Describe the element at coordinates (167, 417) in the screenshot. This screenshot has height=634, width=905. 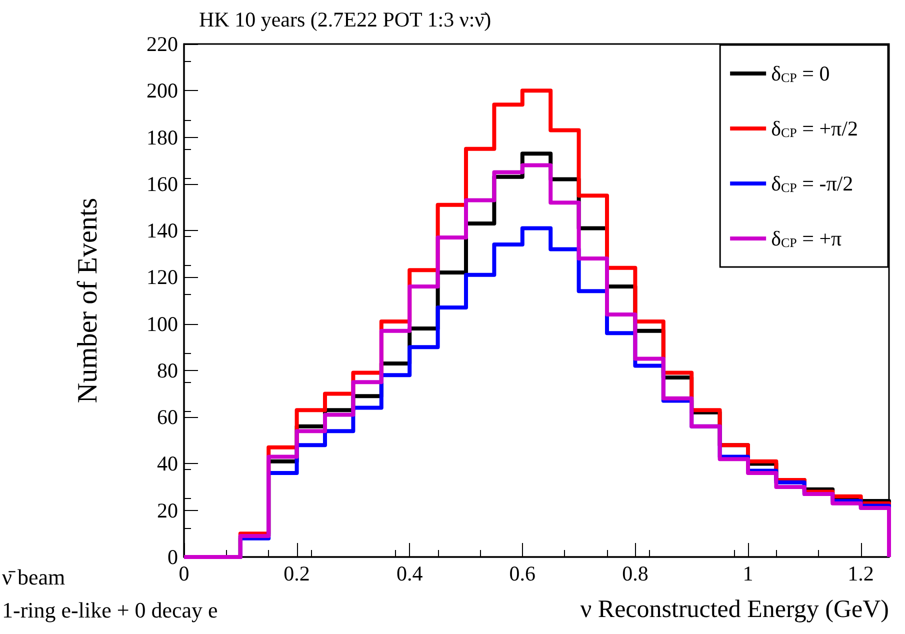
I see `y-tick-label: 60` at that location.